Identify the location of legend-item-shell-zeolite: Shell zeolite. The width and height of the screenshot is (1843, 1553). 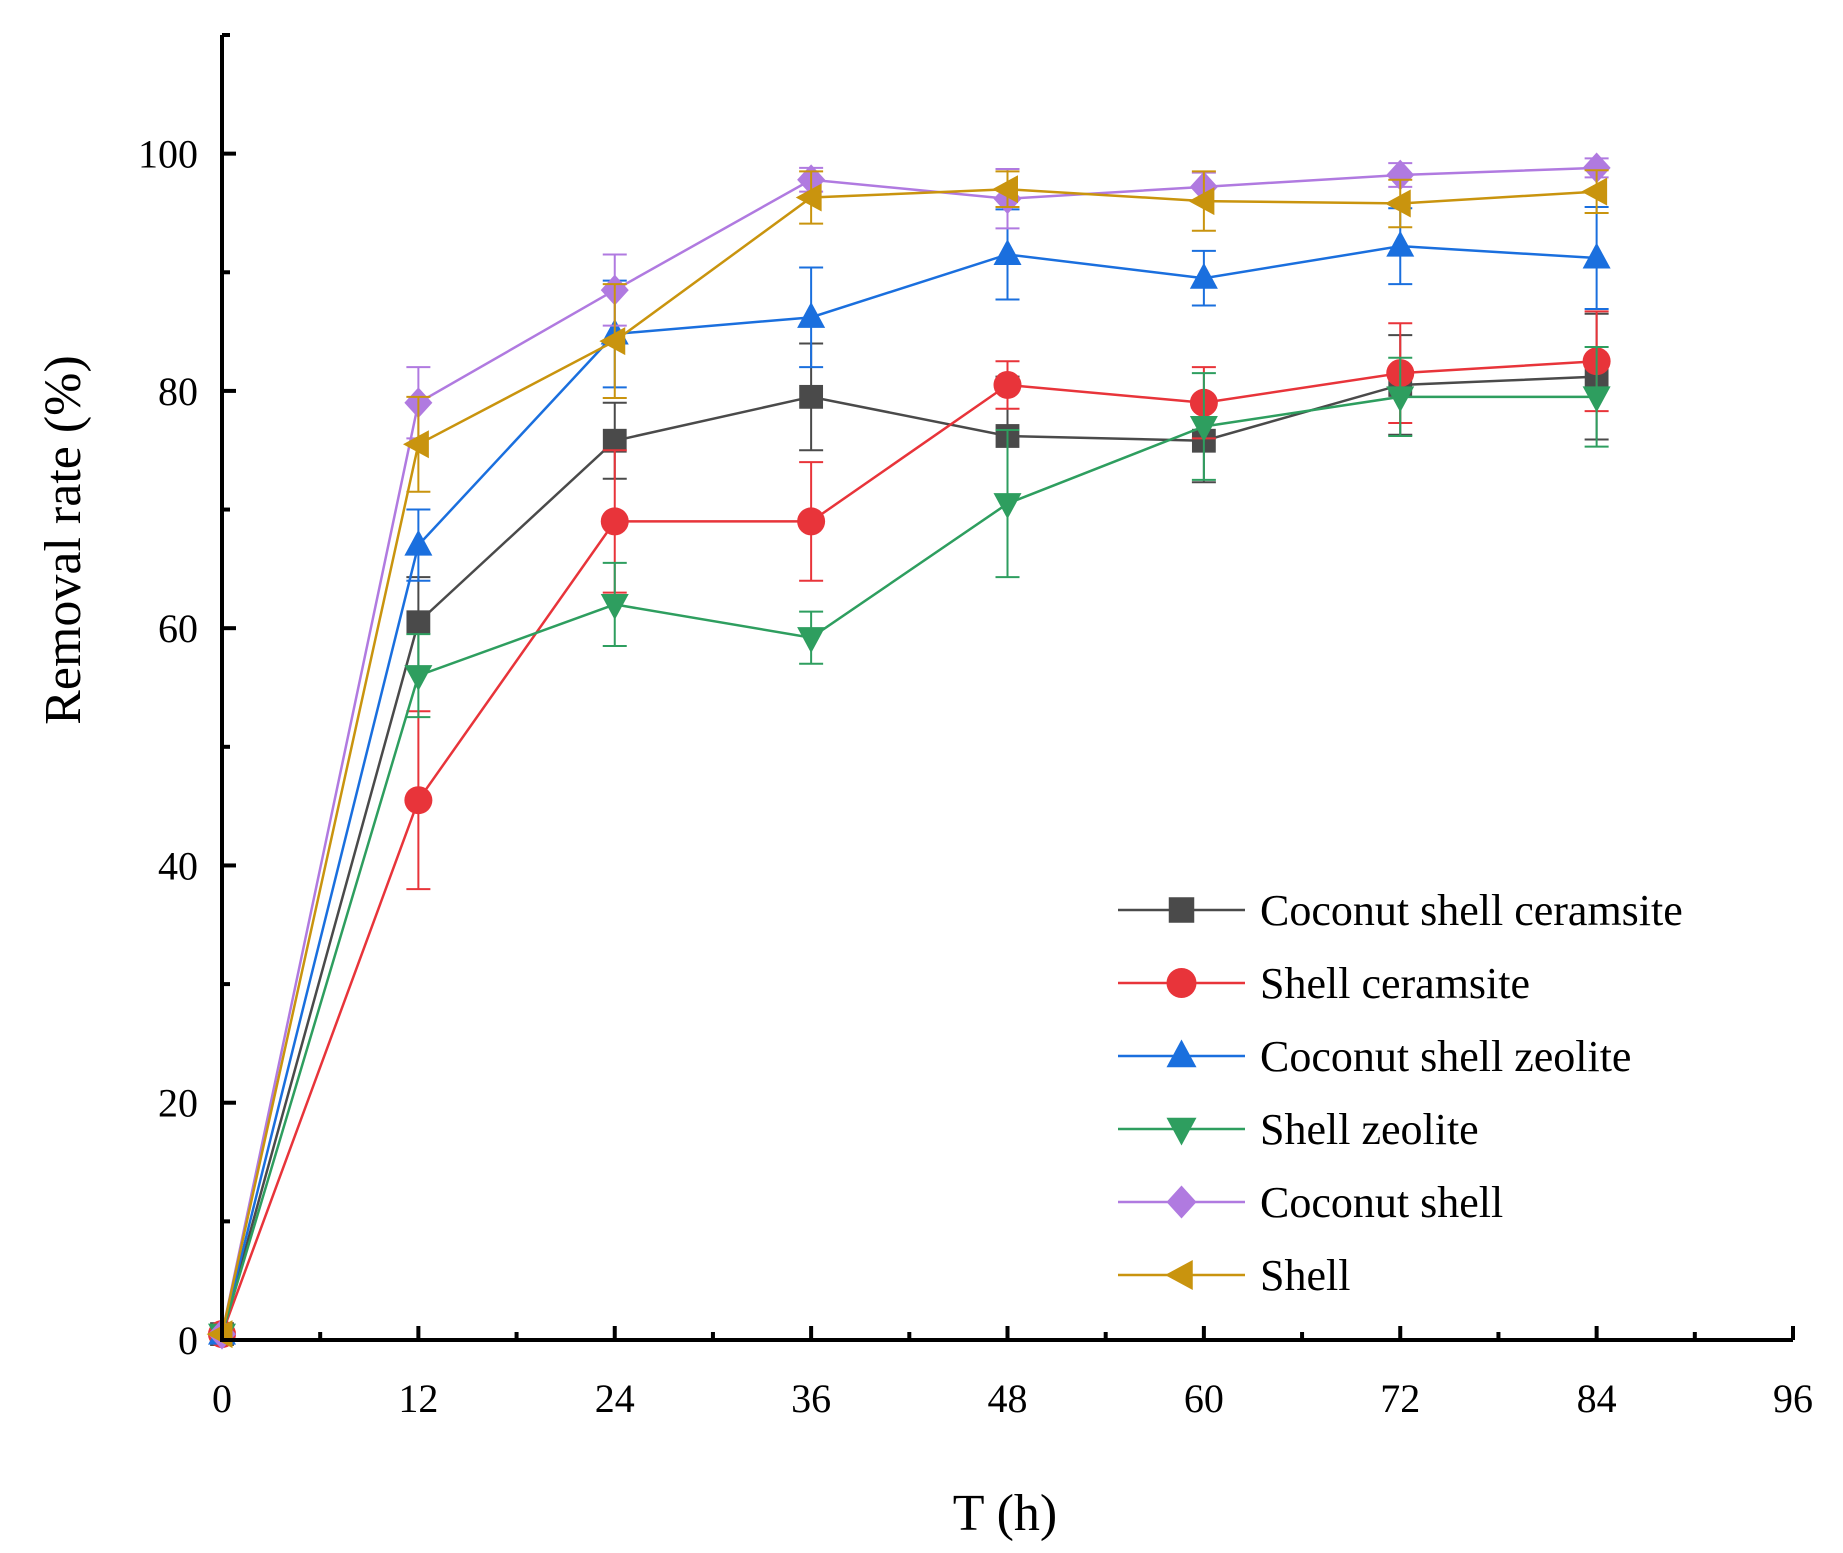
(1298, 1129).